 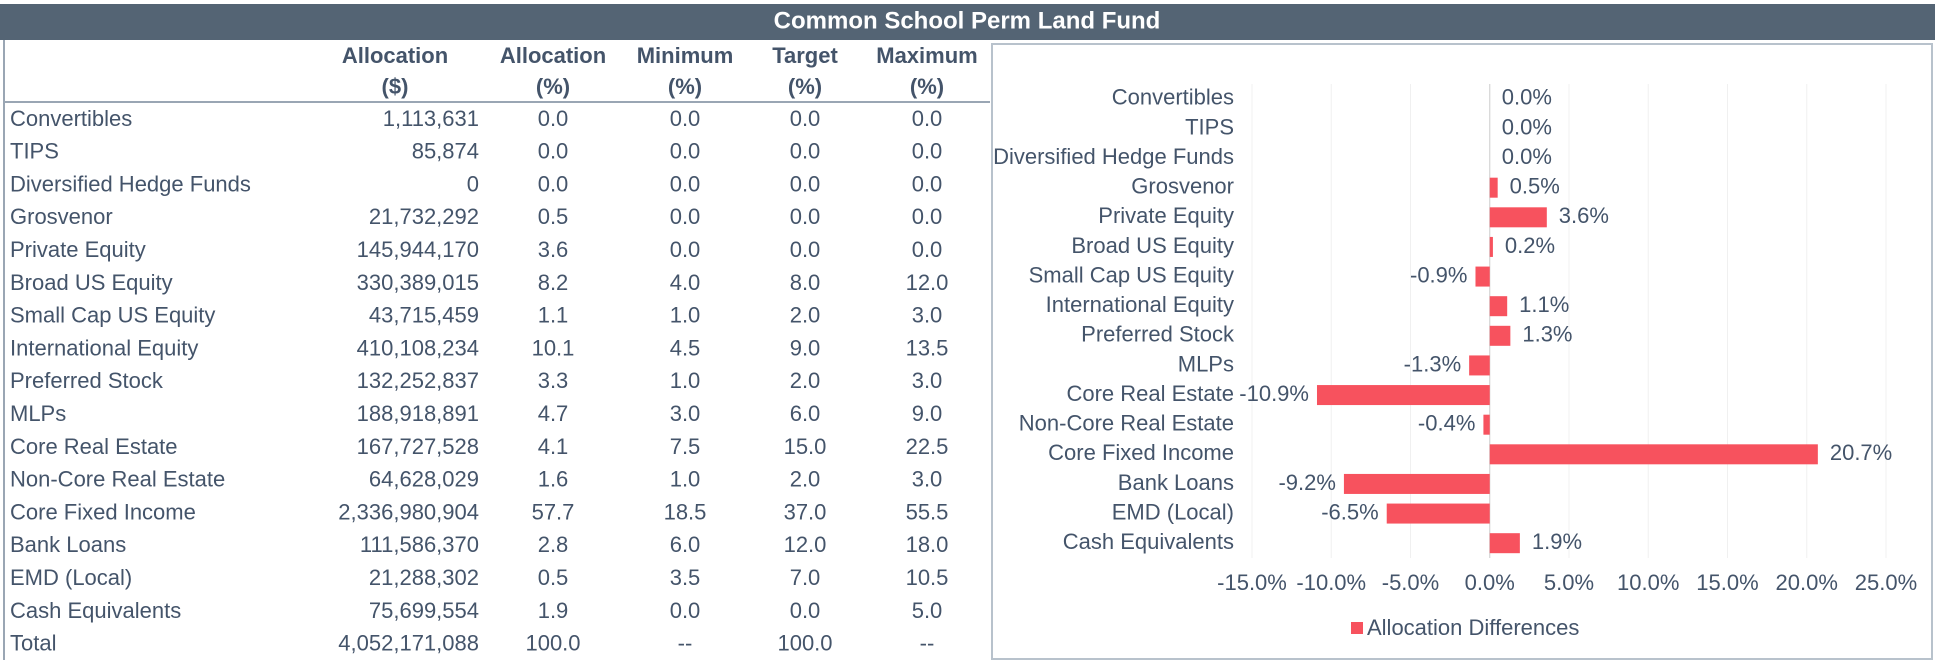 I want to click on table-cell: 330,389,015, so click(x=418, y=282).